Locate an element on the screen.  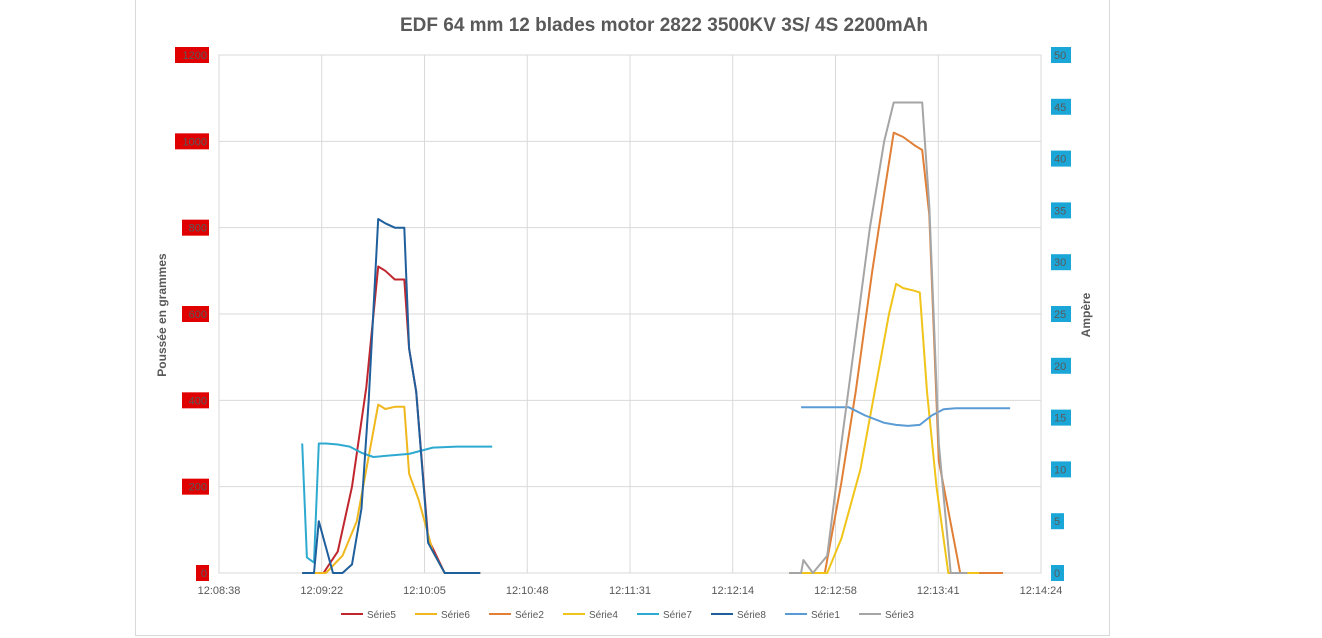
right-tick-label-8: 40 is located at coordinates (1060, 160).